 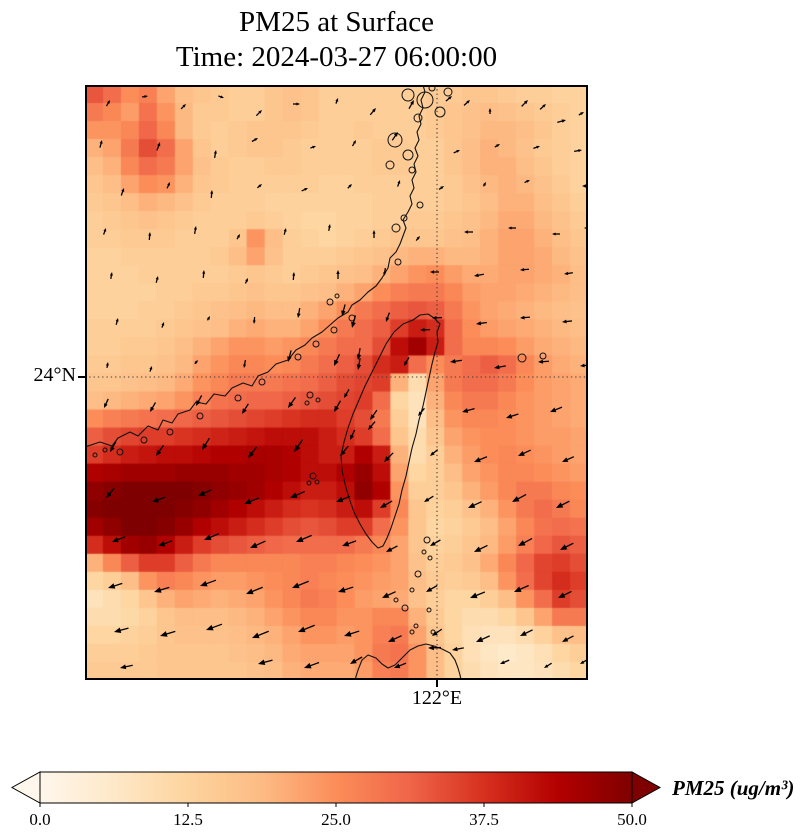 What do you see at coordinates (732, 788) in the screenshot?
I see `colorbar-label: PM25 (ug/m³)` at bounding box center [732, 788].